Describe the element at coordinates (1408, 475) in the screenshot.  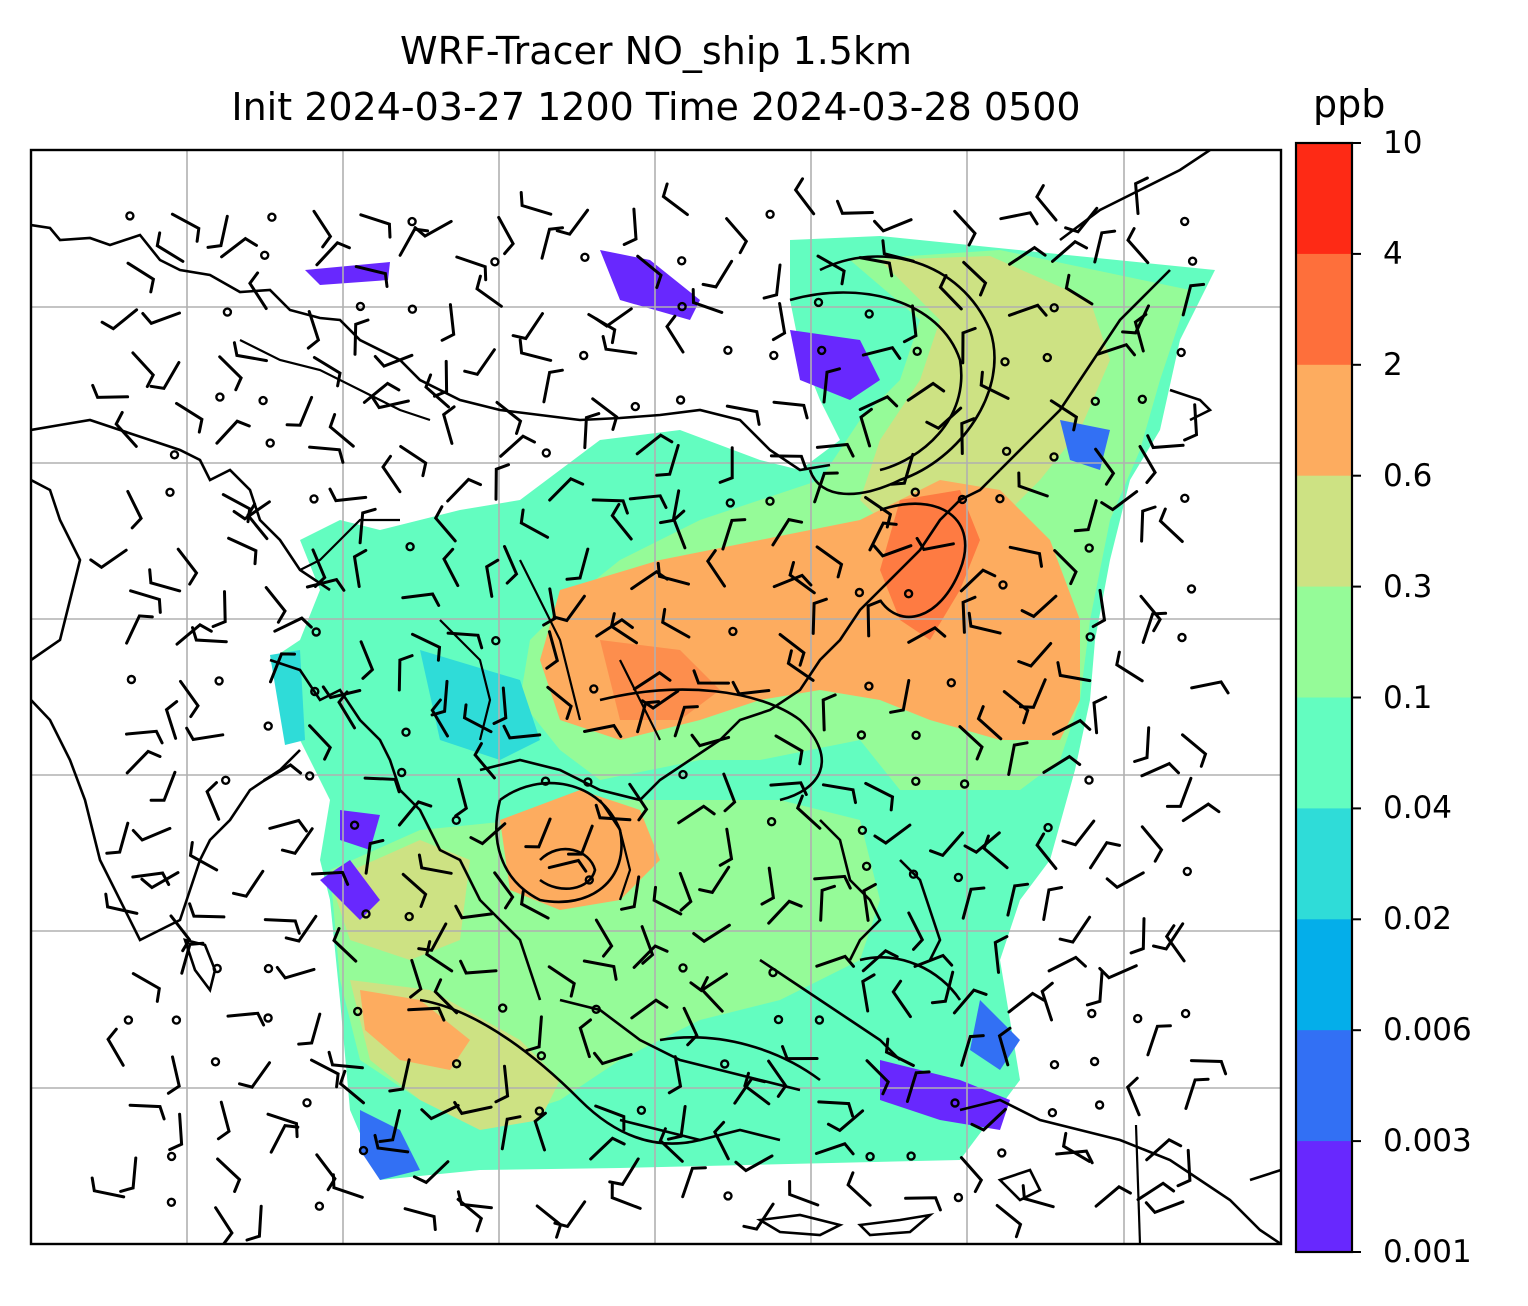
I see `colorbar-tick-label: 0.6` at that location.